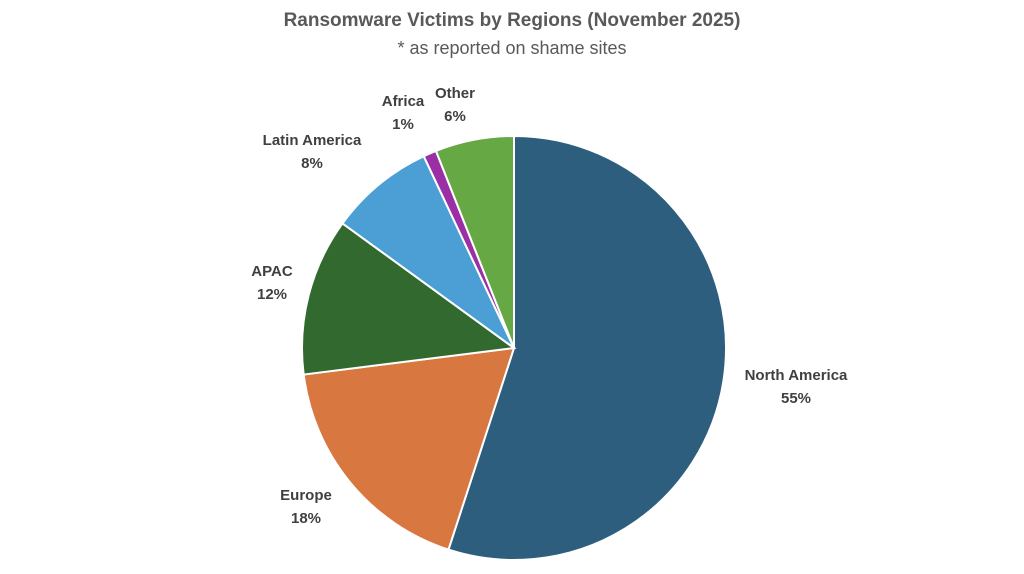  Describe the element at coordinates (409, 298) in the screenshot. I see `pie-slice-apac` at that location.